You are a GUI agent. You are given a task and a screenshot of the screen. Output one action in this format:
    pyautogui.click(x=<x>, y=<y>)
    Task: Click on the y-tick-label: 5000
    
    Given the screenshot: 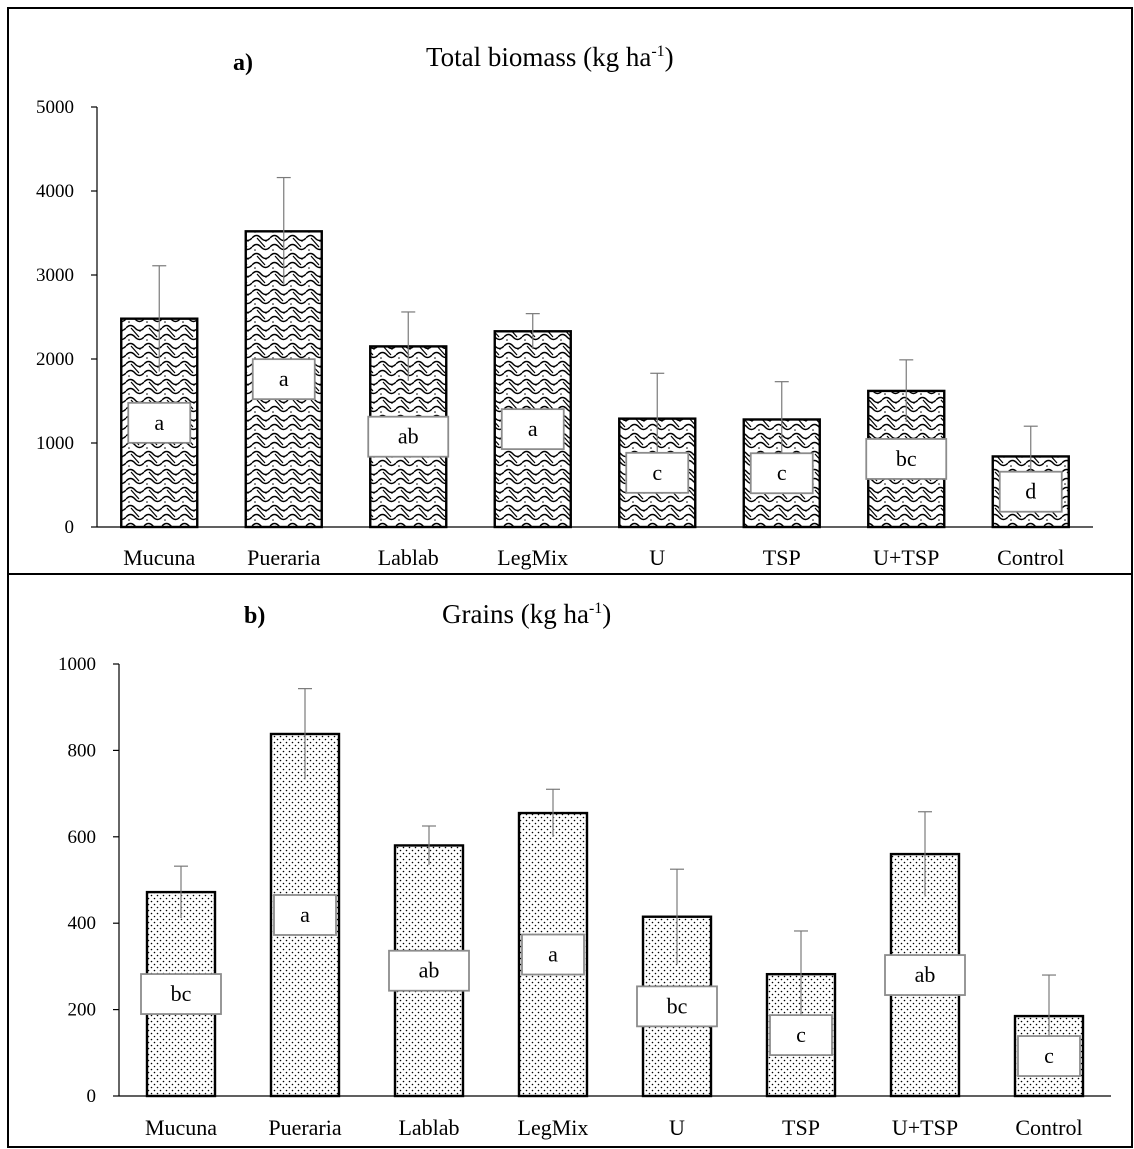 What is the action you would take?
    pyautogui.click(x=55, y=107)
    